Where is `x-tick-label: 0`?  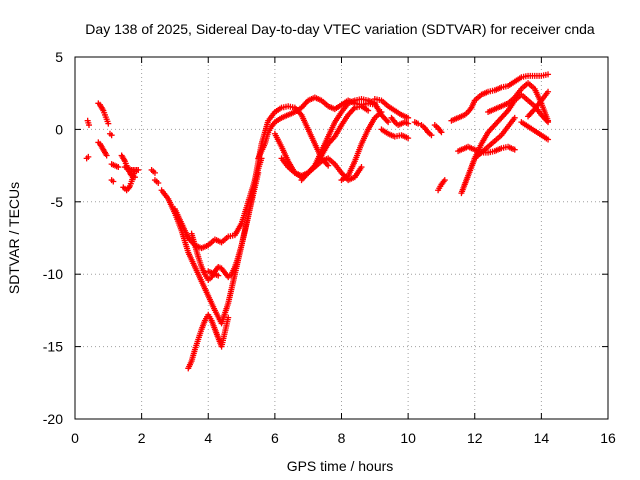 x-tick-label: 0 is located at coordinates (75, 438).